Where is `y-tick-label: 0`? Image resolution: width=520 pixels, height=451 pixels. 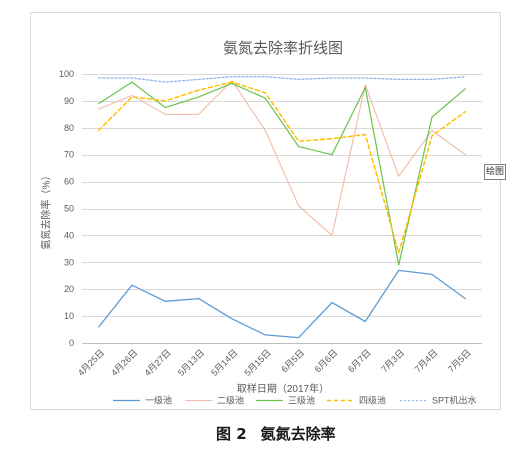 y-tick-label: 0 is located at coordinates (71, 343).